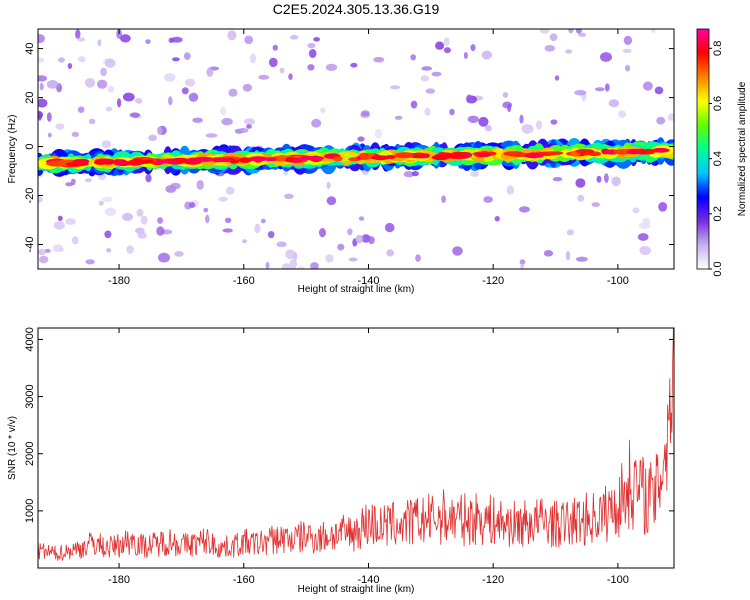 The image size is (750, 600). I want to click on colorbar-tick-label: 0.8, so click(718, 48).